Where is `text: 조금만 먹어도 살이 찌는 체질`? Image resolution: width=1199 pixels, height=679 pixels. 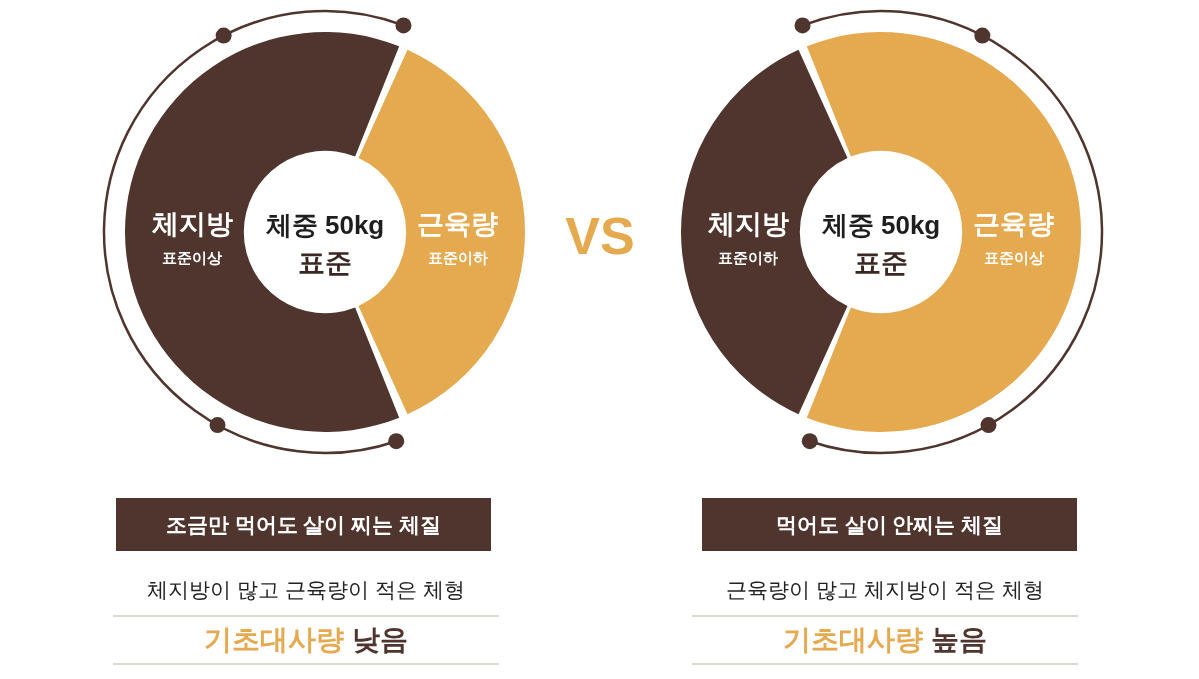 text: 조금만 먹어도 살이 찌는 체질 is located at coordinates (303, 524).